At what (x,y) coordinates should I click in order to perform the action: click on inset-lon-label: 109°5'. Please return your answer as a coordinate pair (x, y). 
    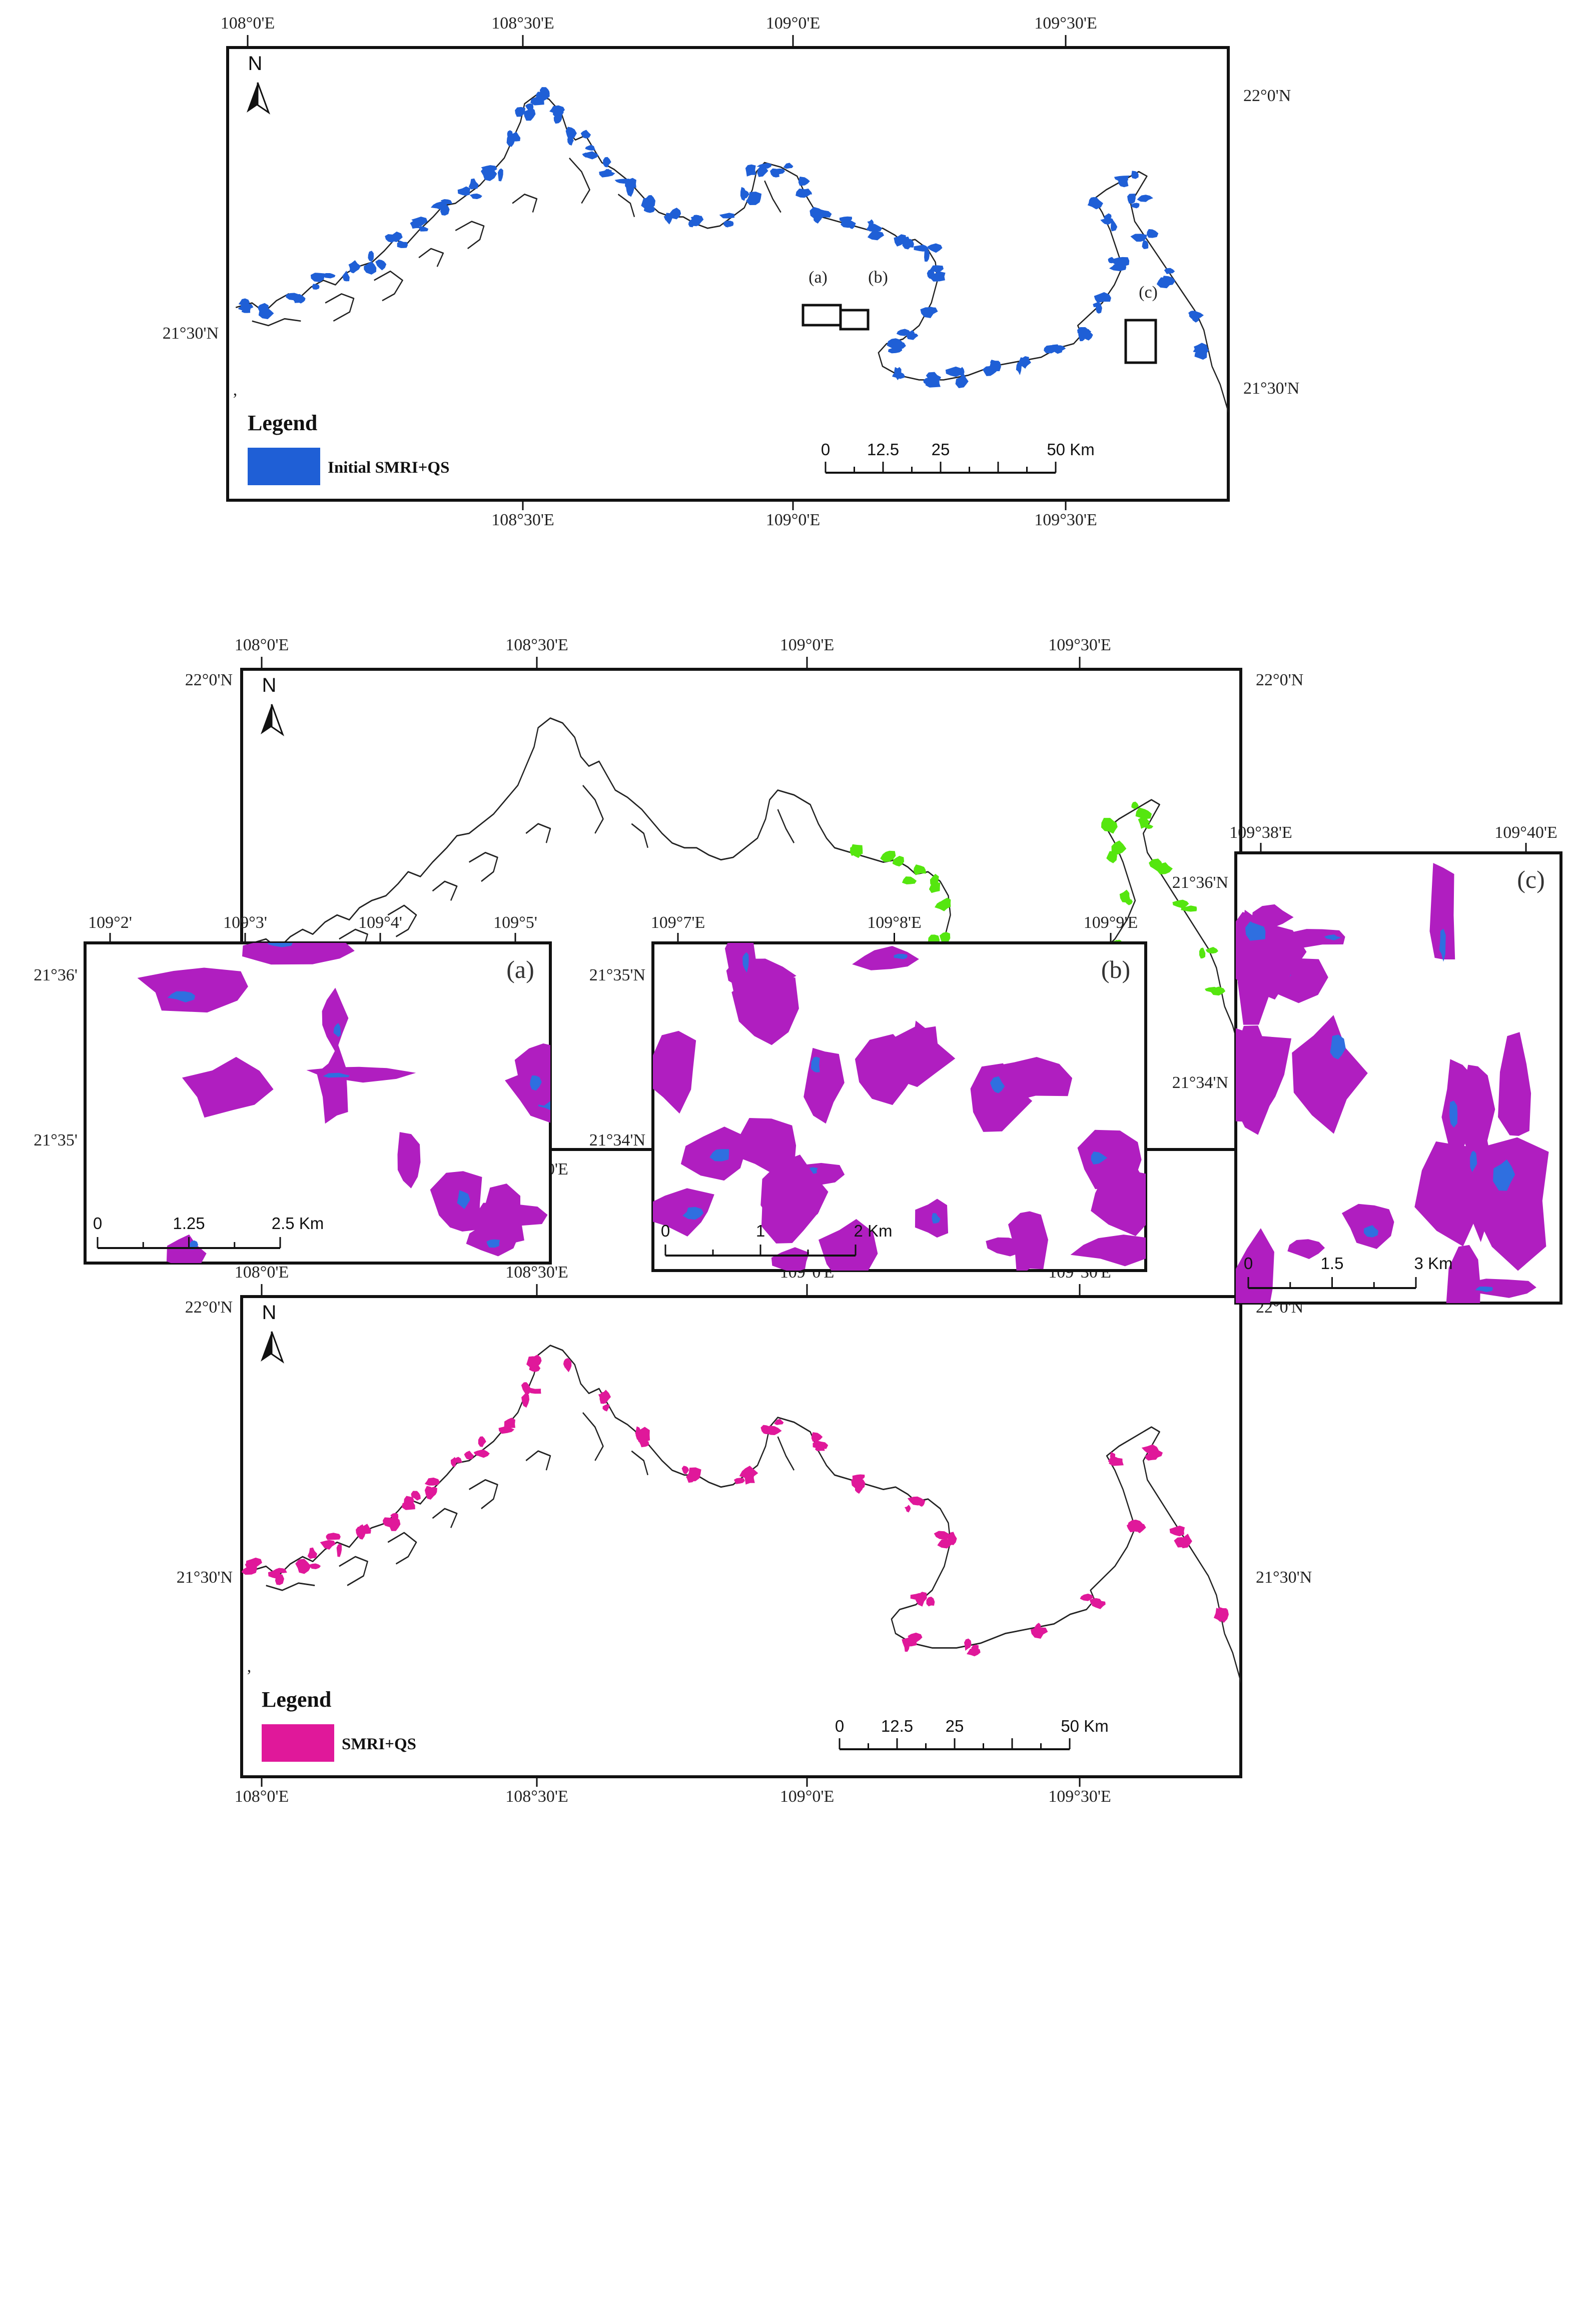
    Looking at the image, I should click on (515, 922).